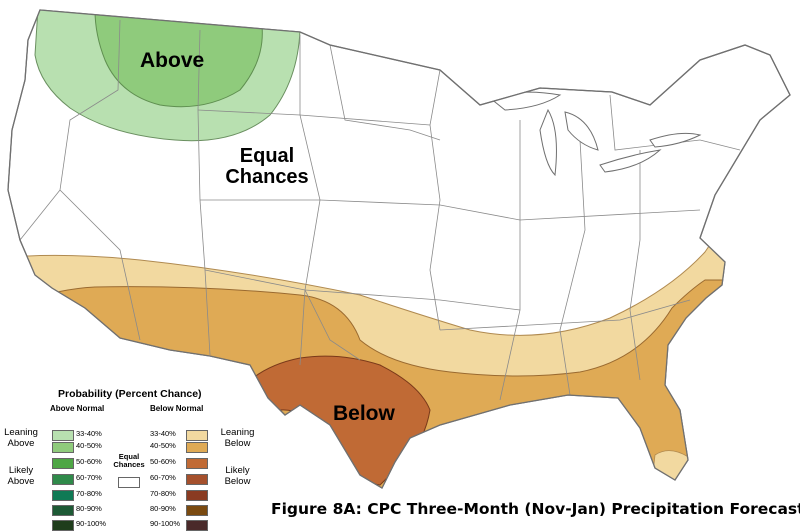 The image size is (800, 531). Describe the element at coordinates (163, 493) in the screenshot. I see `below-swatch-label-4: 70-80%` at that location.